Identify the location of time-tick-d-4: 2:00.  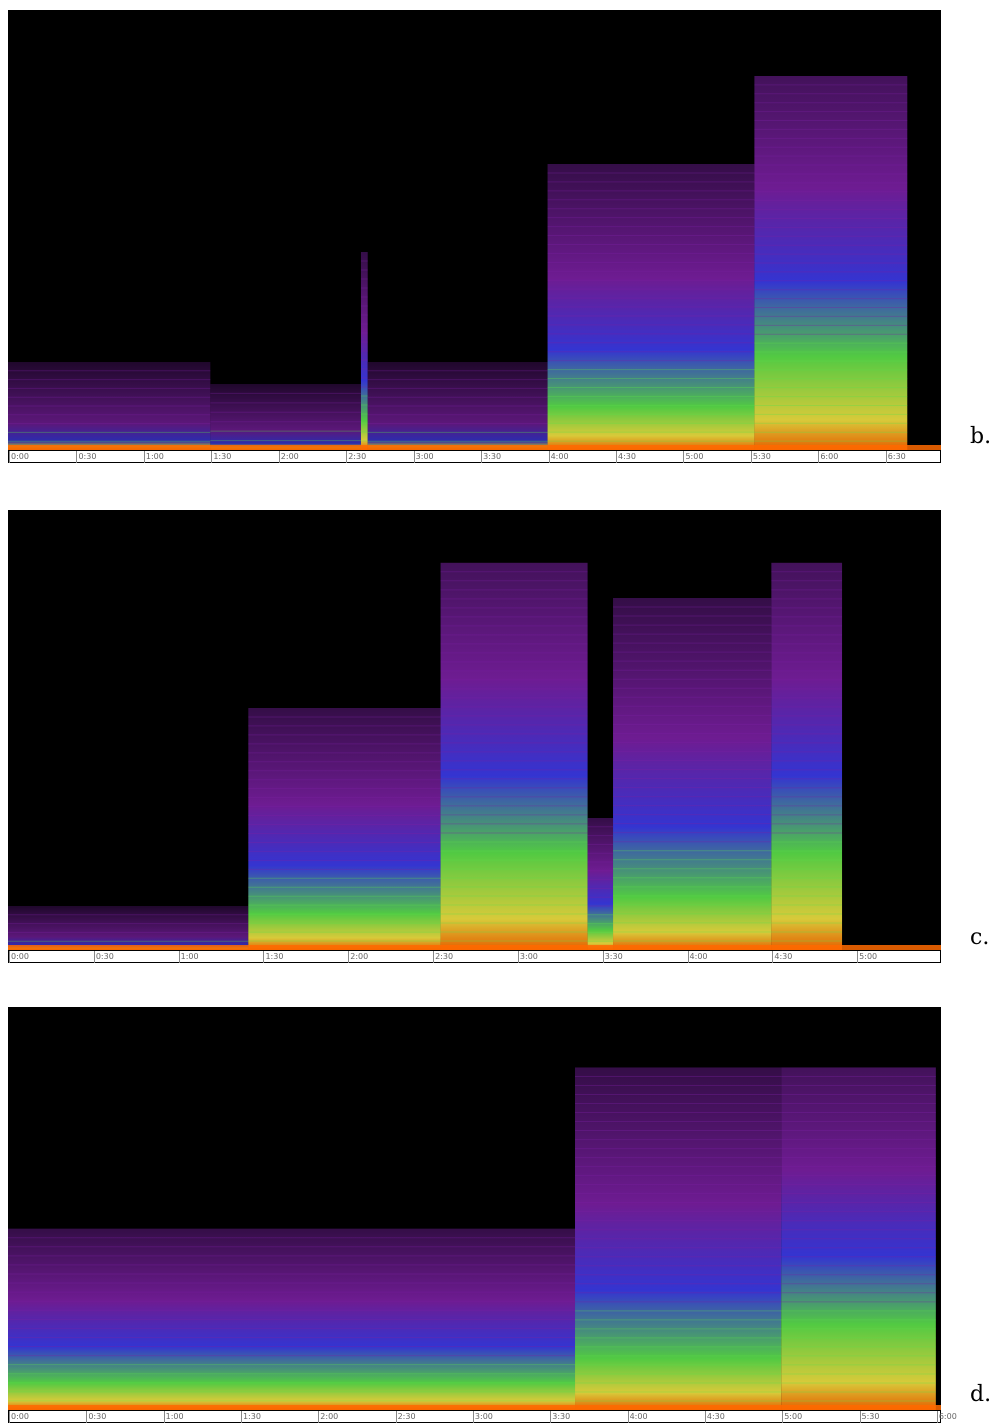
(328, 1417).